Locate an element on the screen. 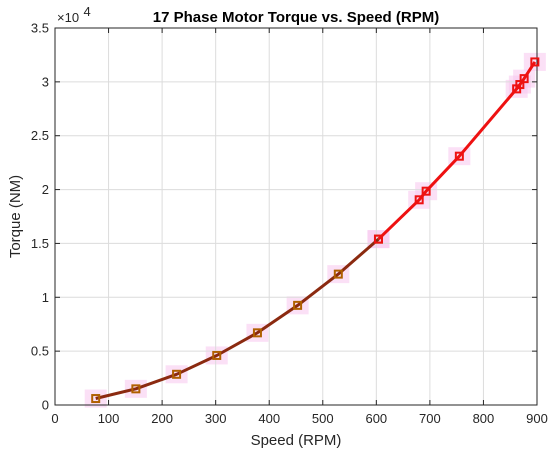 This screenshot has width=550, height=456. y-exponent-base: ×10 is located at coordinates (68, 17).